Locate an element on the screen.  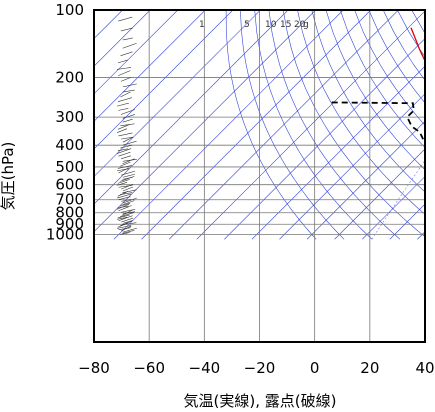
mixing-ratio-line is located at coordinates (398, 199).